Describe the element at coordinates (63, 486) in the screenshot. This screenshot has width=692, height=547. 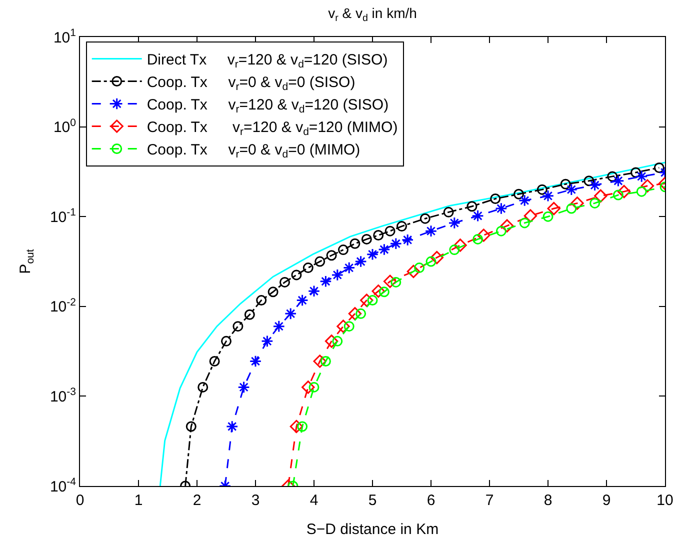
I see `y-tick-label: 10$^{-4}$` at that location.